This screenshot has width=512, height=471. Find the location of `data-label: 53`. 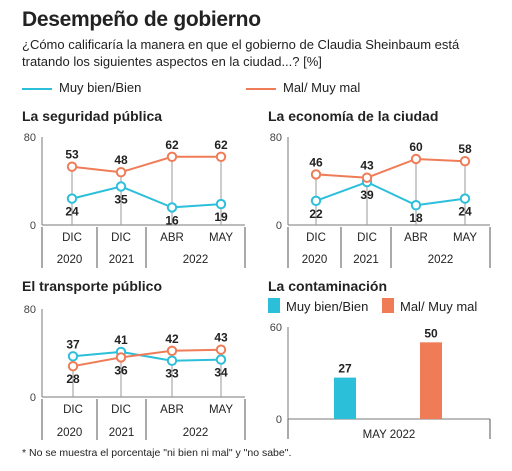

data-label: 53 is located at coordinates (72, 155).